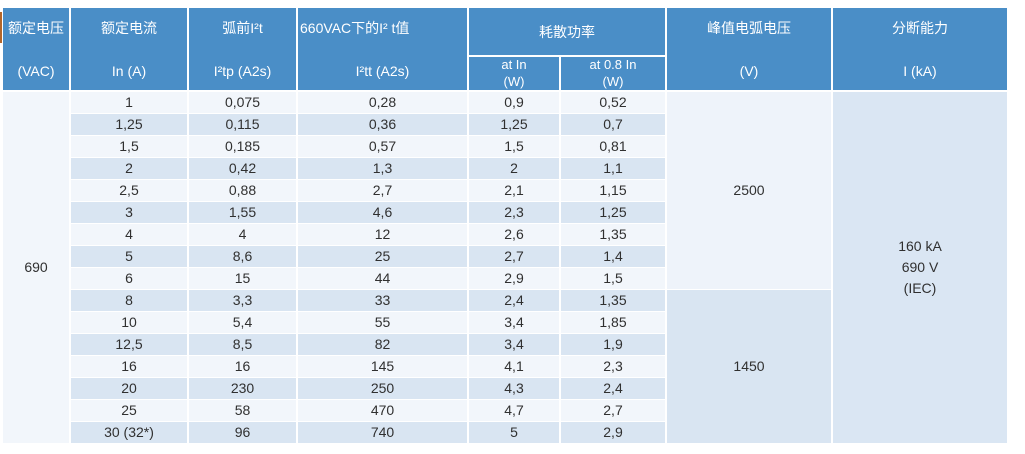 The image size is (1025, 454). I want to click on header-prearc-i2t: 弧前I²t I²tp (A2s), so click(243, 49).